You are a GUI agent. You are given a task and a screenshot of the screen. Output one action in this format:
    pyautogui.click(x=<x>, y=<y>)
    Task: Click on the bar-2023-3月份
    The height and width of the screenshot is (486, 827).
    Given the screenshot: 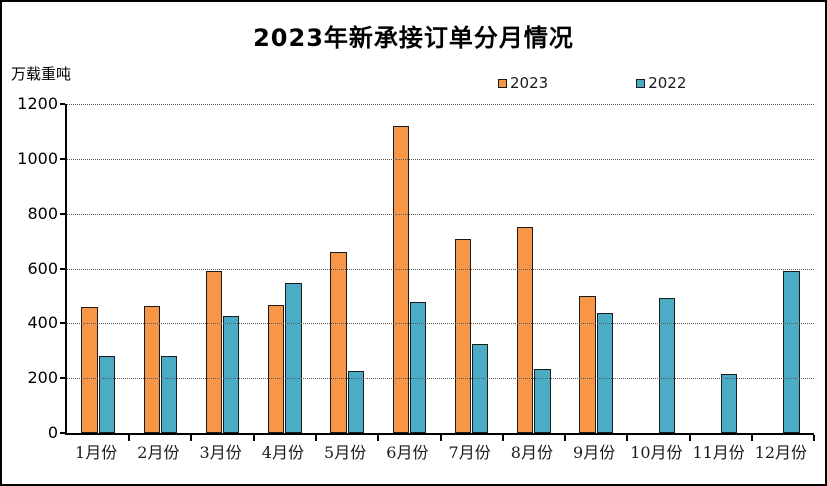 What is the action you would take?
    pyautogui.click(x=214, y=351)
    